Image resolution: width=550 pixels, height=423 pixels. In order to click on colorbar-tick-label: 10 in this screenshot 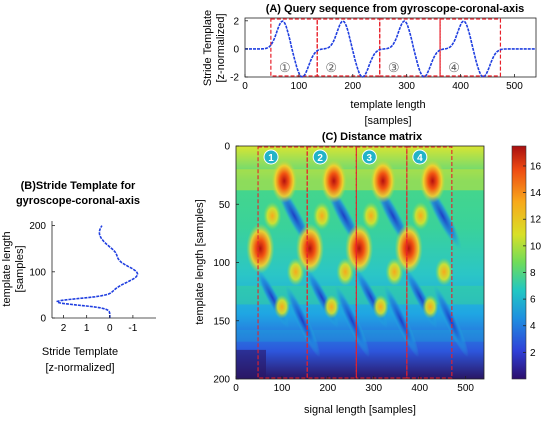, I will do `click(536, 246)`.